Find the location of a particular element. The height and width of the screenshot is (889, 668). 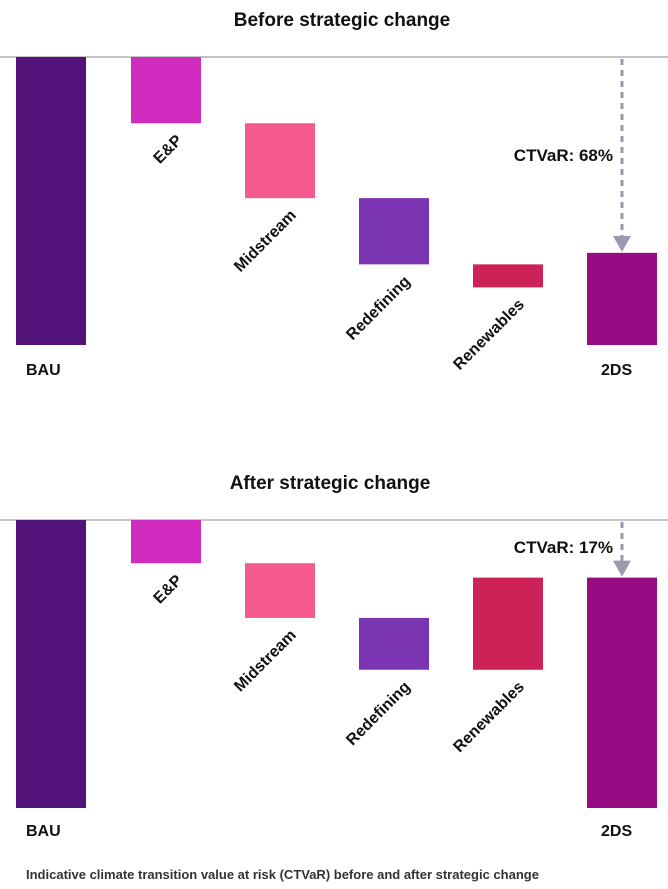

ctvar-annotation: CTVaR: 17% is located at coordinates (563, 547).